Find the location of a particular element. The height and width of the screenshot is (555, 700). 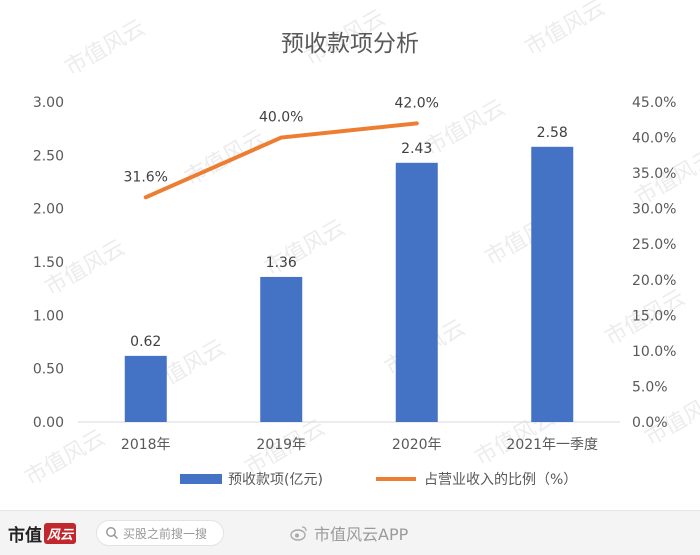

app-logo: 市值 风云 is located at coordinates (42, 533).